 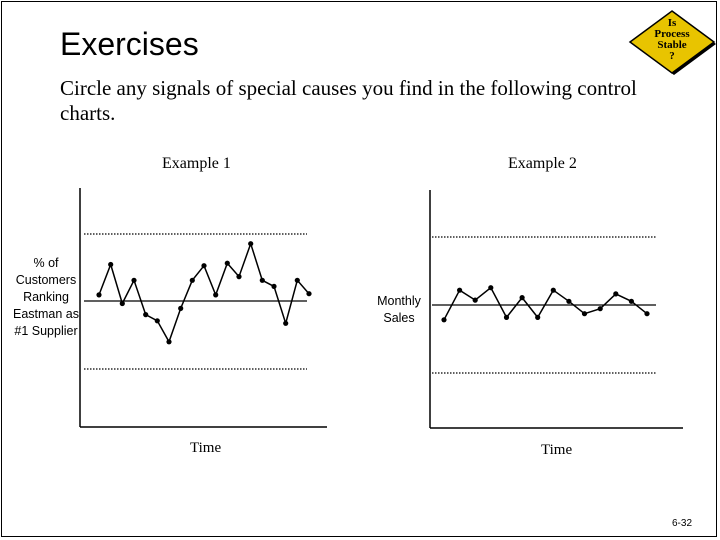 I want to click on badge-line: Is, so click(x=672, y=23).